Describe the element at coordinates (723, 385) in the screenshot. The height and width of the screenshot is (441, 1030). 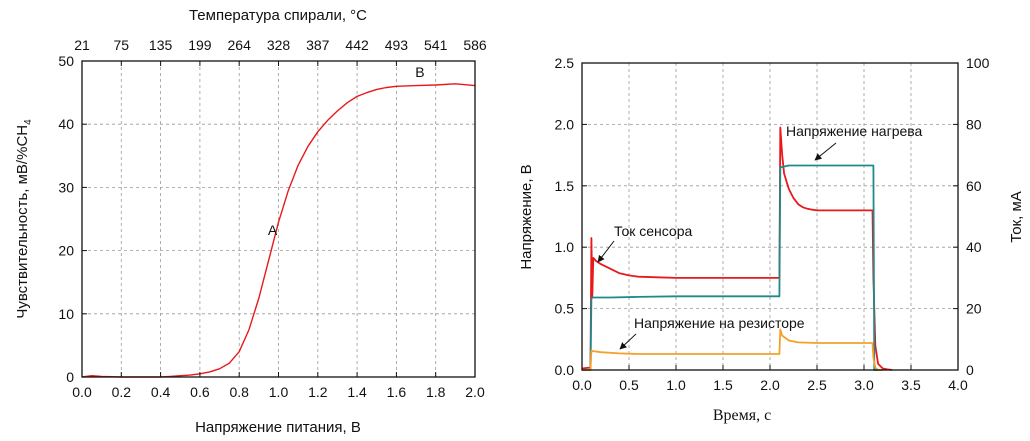
I see `x-tick-label: 1.5` at that location.